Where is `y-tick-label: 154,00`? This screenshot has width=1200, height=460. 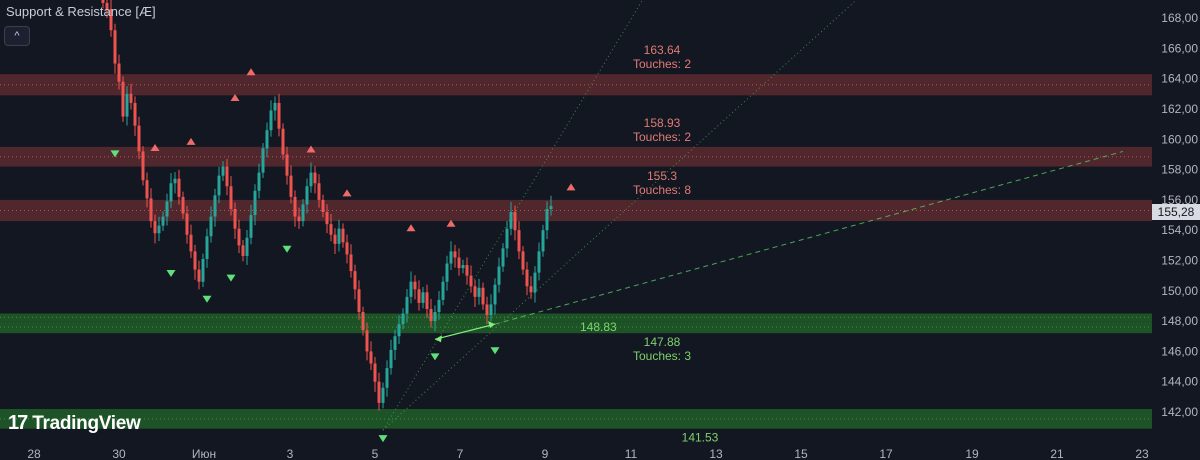
y-tick-label: 154,00 is located at coordinates (1179, 230).